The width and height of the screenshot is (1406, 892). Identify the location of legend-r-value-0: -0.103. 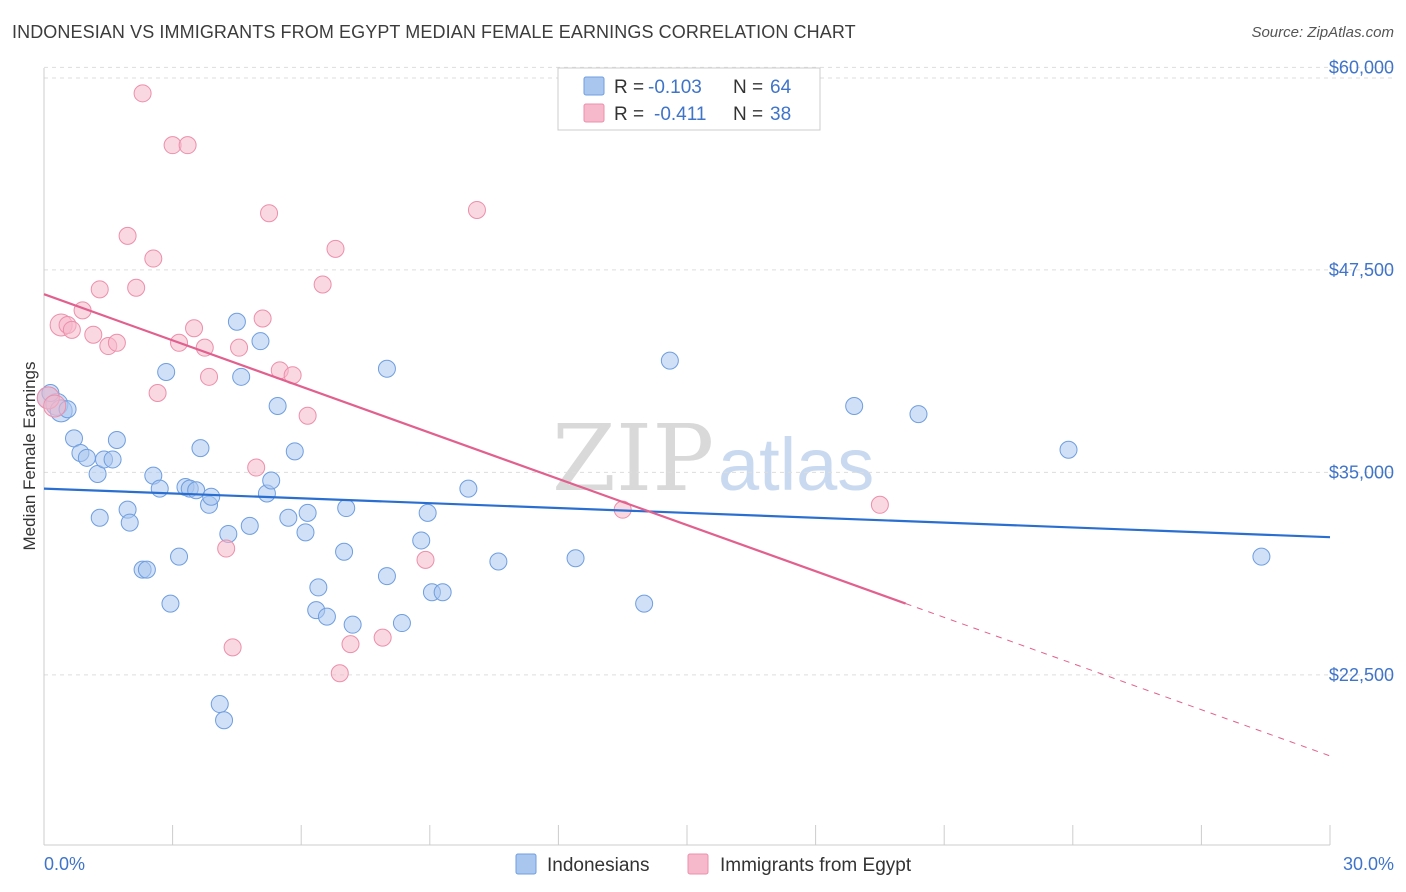
(675, 87).